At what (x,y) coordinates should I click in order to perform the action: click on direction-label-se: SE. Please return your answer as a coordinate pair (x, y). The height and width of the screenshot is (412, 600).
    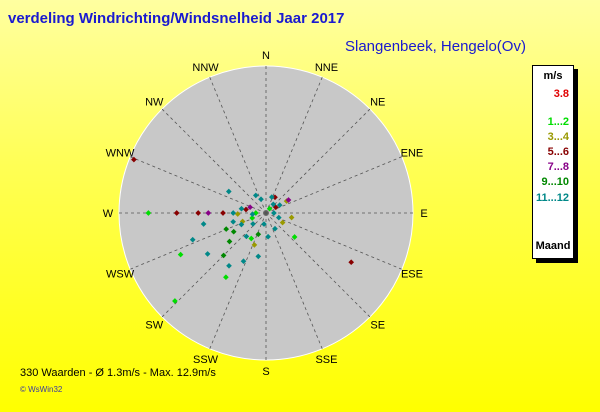
    Looking at the image, I should click on (377, 326).